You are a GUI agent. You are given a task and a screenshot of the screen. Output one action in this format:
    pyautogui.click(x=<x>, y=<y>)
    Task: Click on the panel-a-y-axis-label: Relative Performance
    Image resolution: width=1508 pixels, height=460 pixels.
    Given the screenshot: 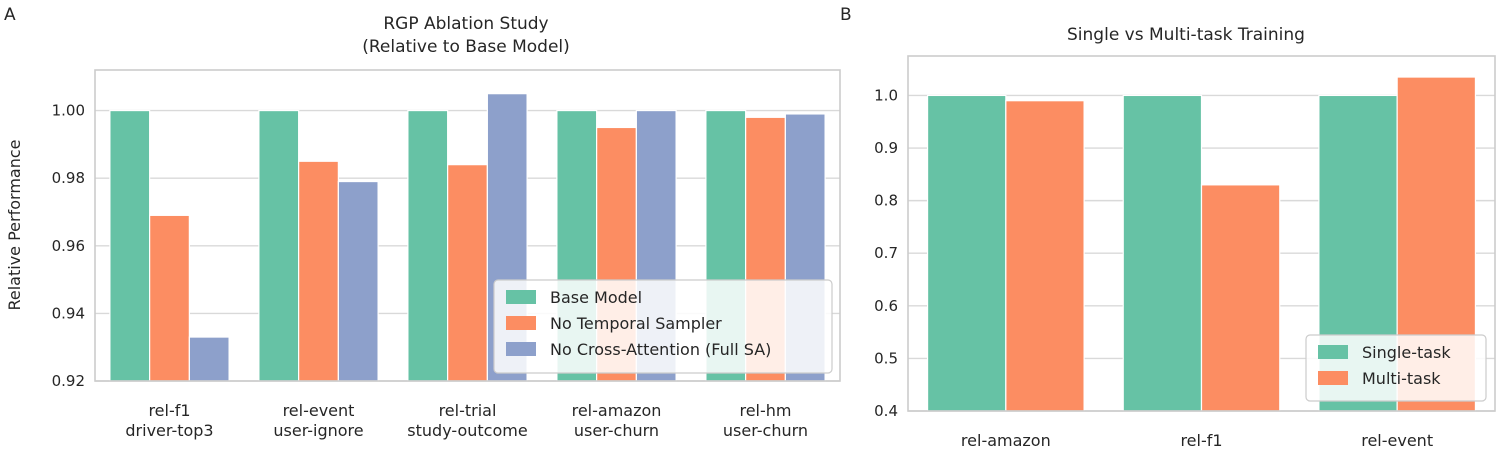 What is the action you would take?
    pyautogui.click(x=14, y=225)
    